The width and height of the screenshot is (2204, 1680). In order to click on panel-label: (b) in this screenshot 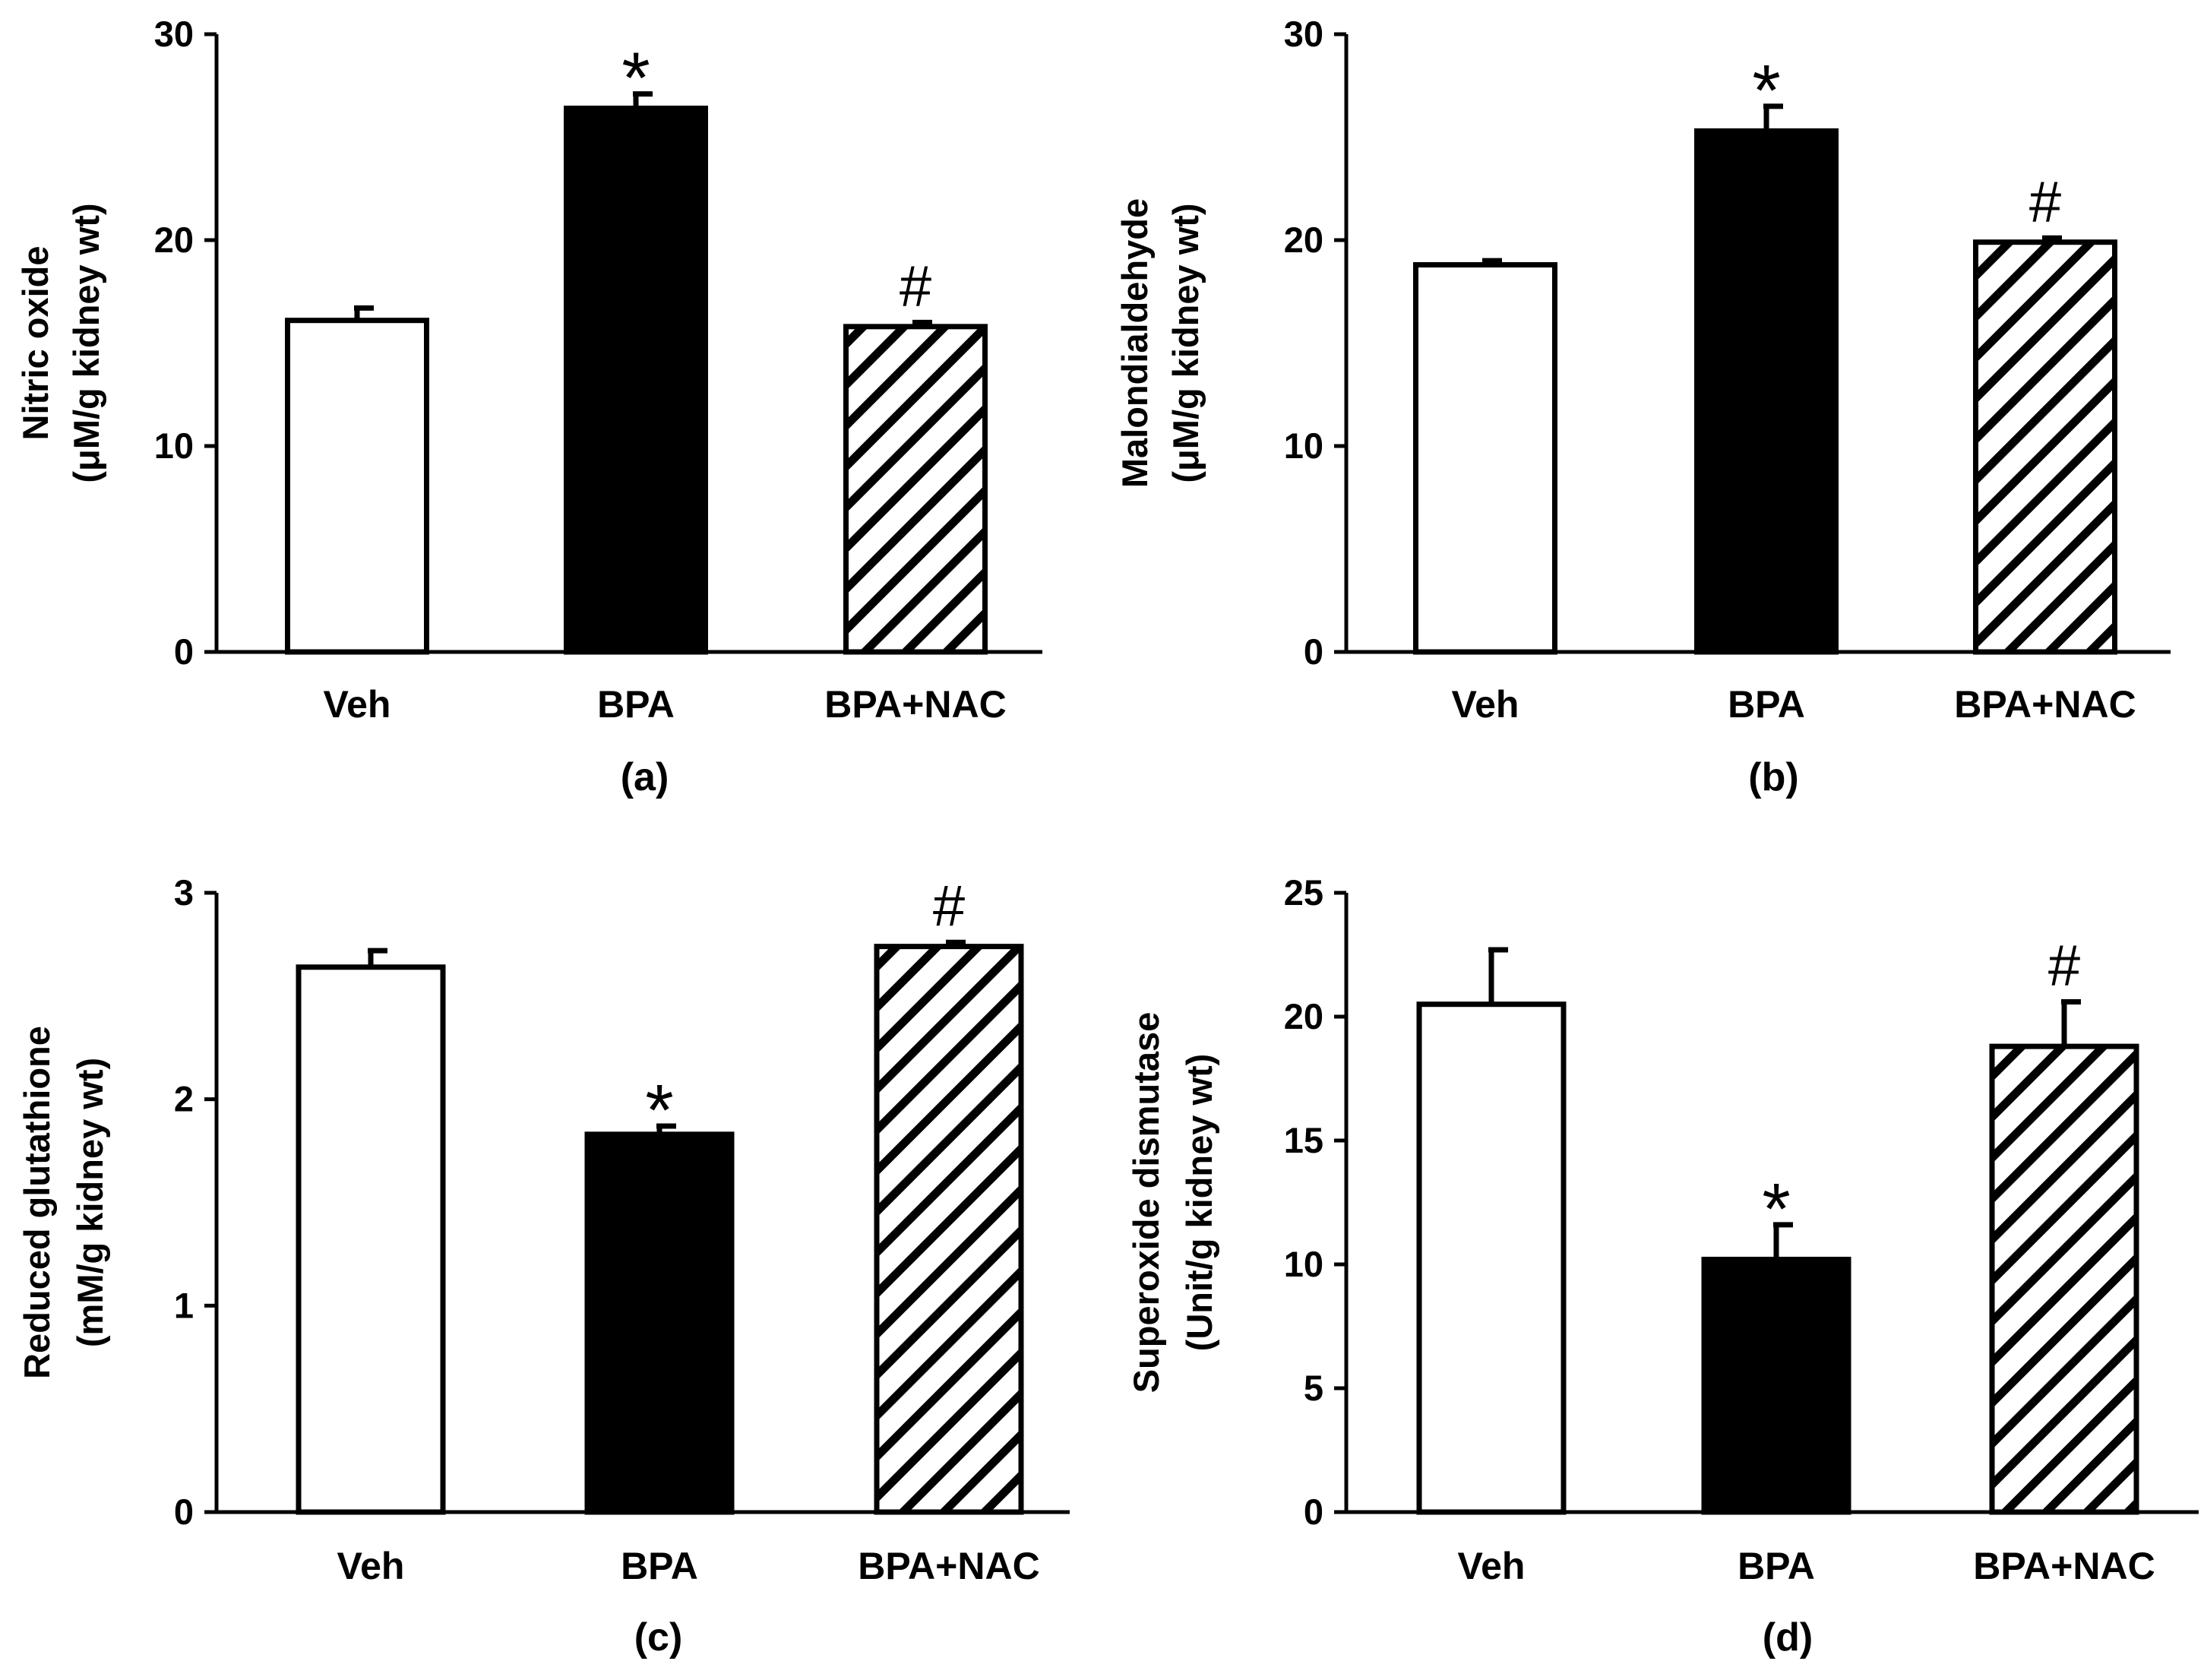, I will do `click(1773, 777)`.